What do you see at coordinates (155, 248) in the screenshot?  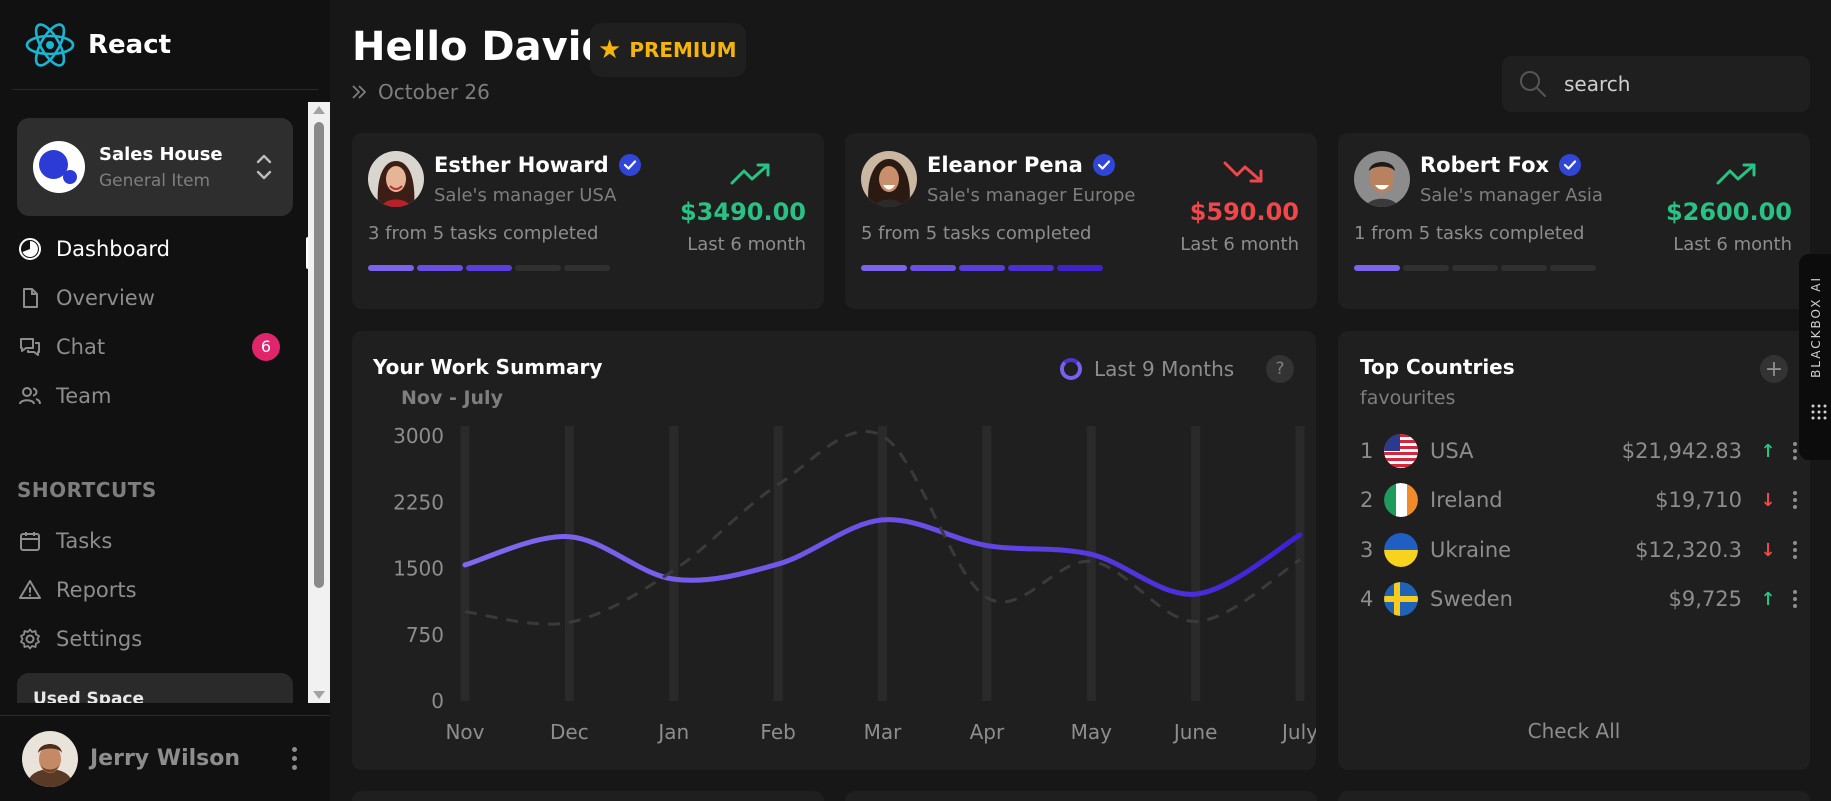 I see `nav-item-dashboard: Dashboard` at bounding box center [155, 248].